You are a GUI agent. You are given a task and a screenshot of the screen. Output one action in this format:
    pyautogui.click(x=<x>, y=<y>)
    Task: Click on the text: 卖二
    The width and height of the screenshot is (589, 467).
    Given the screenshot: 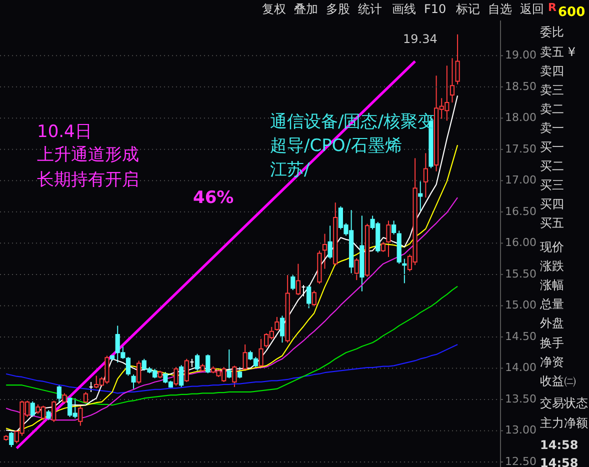 What is the action you would take?
    pyautogui.click(x=552, y=109)
    